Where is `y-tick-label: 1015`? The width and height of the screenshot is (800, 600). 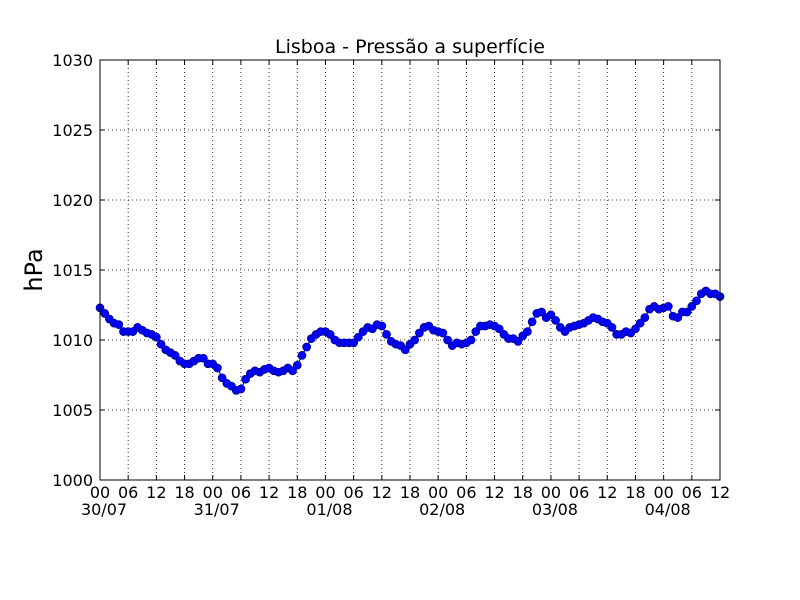 y-tick-label: 1015 is located at coordinates (72, 270).